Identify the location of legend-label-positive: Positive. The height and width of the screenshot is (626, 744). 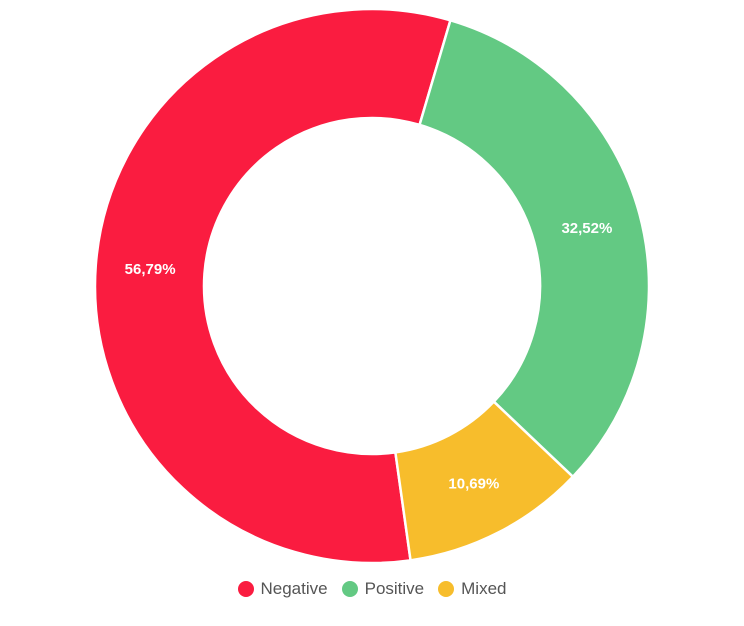
(394, 588).